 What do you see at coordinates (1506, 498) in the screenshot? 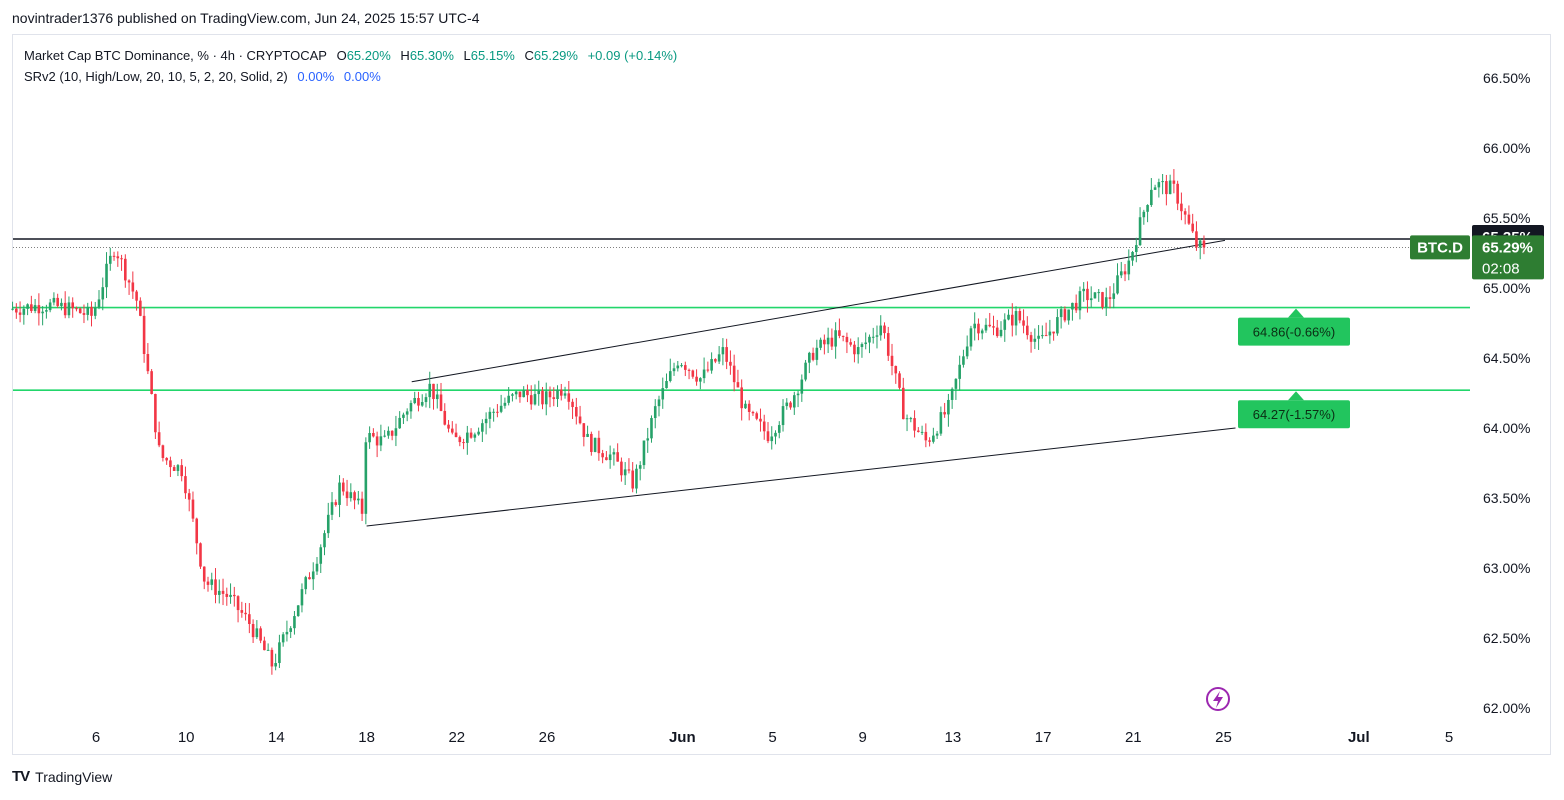
I see `y-tick-label: 63.50%` at bounding box center [1506, 498].